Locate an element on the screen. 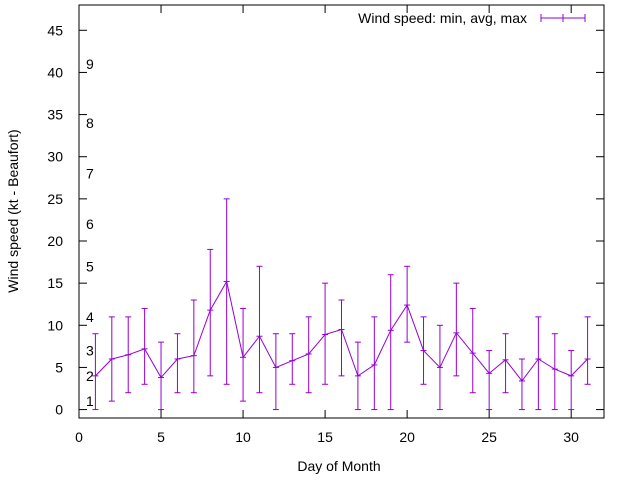 The image size is (640, 480). x-tick-label: 5 is located at coordinates (161, 437).